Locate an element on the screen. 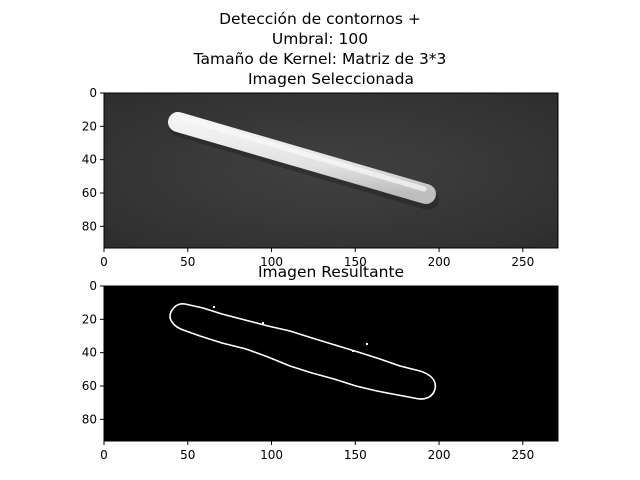 This screenshot has width=640, height=480. selected-y-ticks: 0 20 40 60 80 is located at coordinates (93, 159).